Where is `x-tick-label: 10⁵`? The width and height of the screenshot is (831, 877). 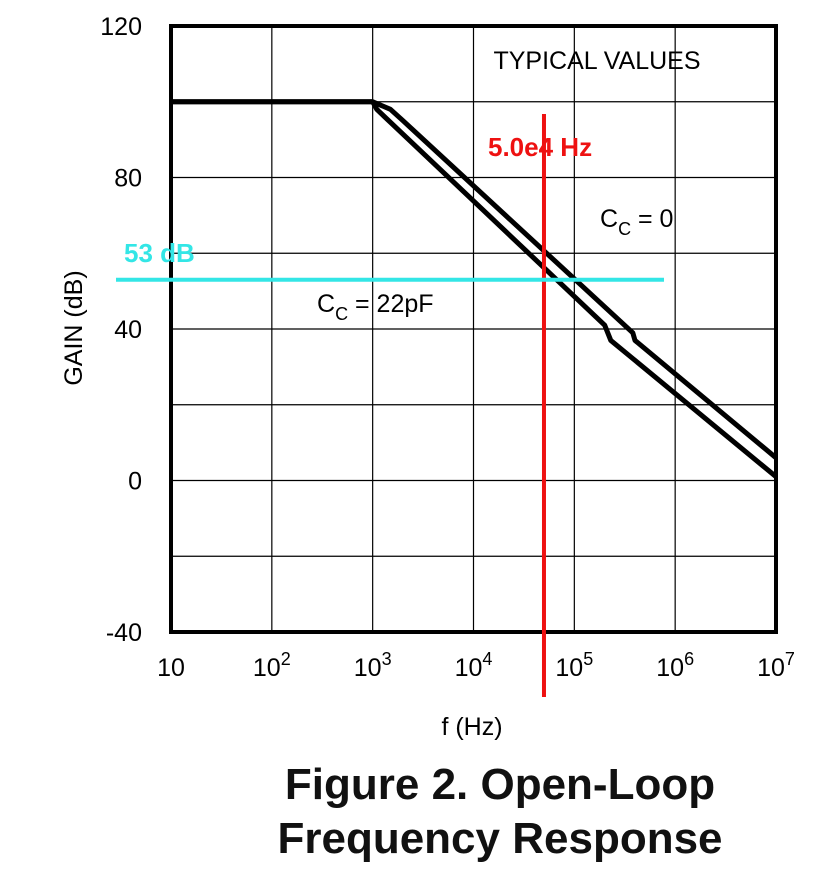
x-tick-label: 10⁵ is located at coordinates (574, 665).